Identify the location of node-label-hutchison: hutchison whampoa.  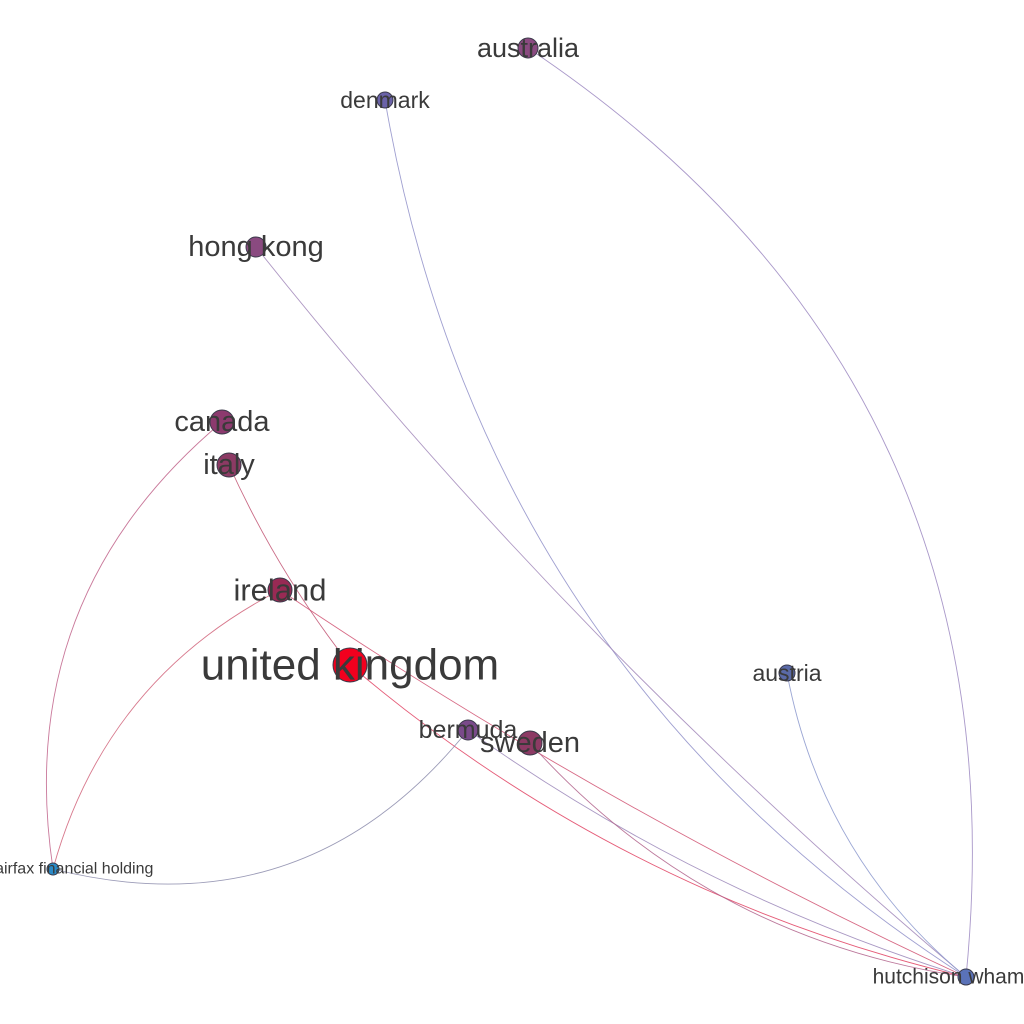
(948, 977).